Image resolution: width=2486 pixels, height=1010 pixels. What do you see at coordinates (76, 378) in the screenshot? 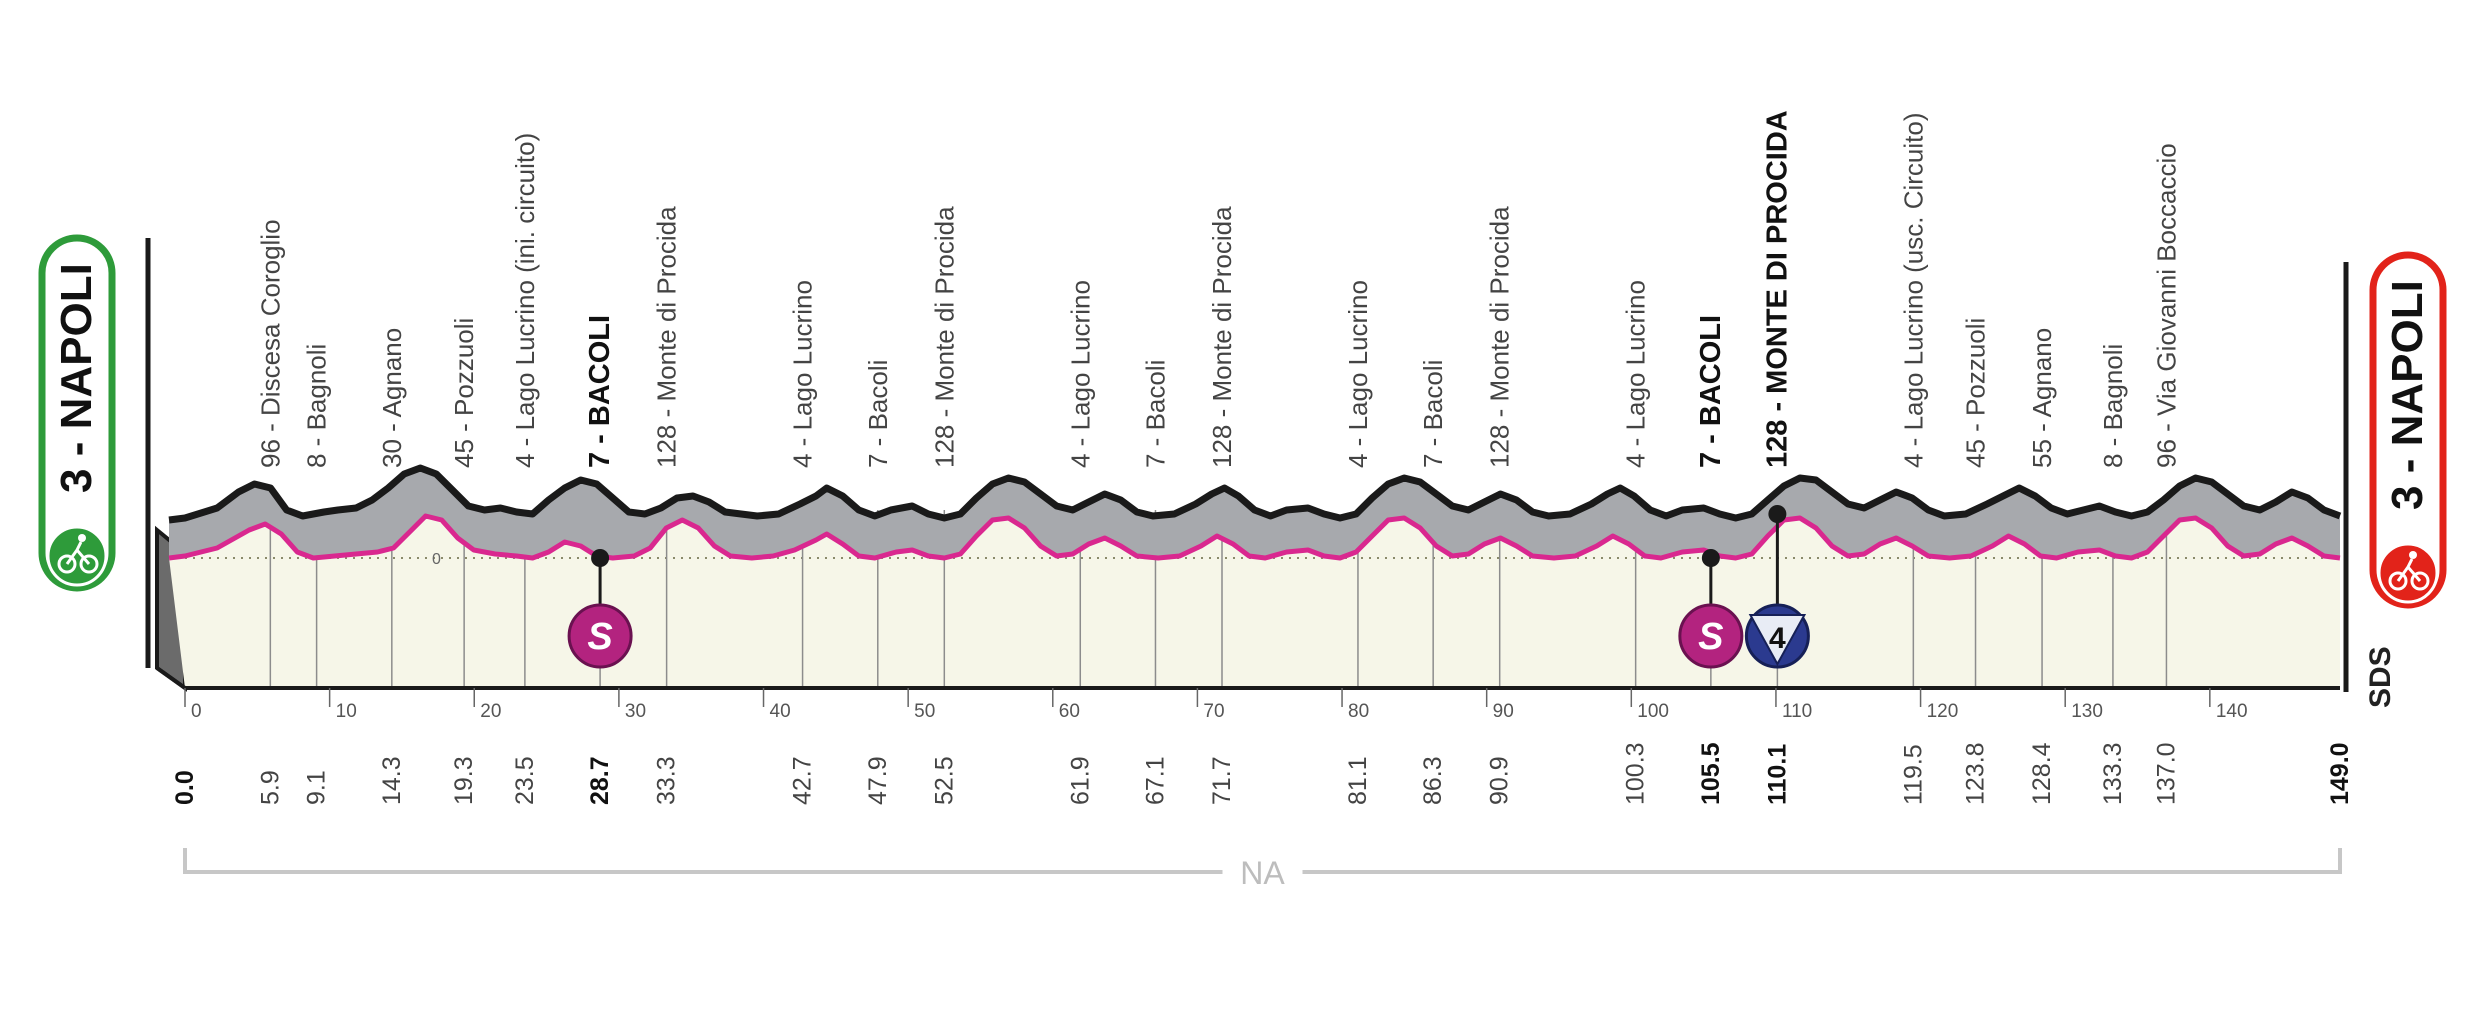
I see `start-badge-label: 3 - NAPOLI` at bounding box center [76, 378].